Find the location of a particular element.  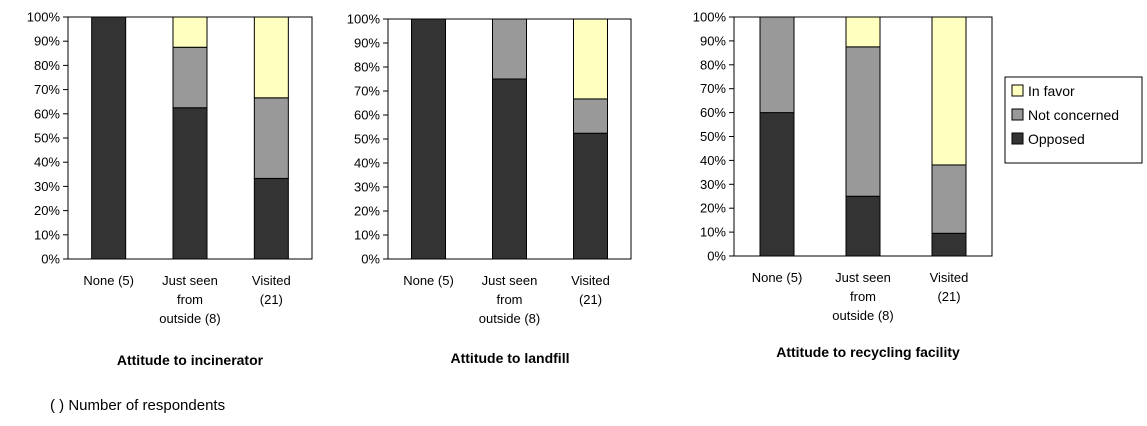

legend-label: In favor is located at coordinates (1051, 91).